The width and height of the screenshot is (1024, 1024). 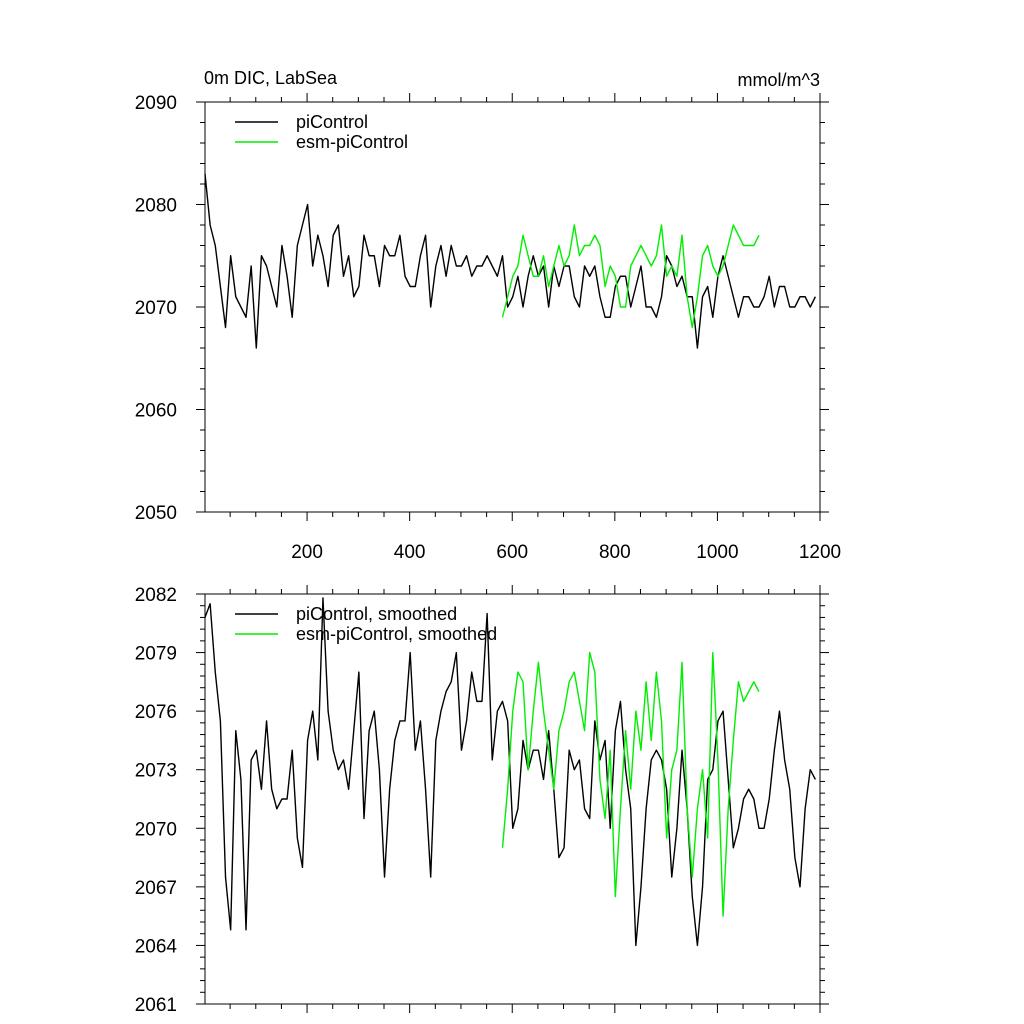 I want to click on top-panel-unit: mmol/m^3, so click(x=779, y=80).